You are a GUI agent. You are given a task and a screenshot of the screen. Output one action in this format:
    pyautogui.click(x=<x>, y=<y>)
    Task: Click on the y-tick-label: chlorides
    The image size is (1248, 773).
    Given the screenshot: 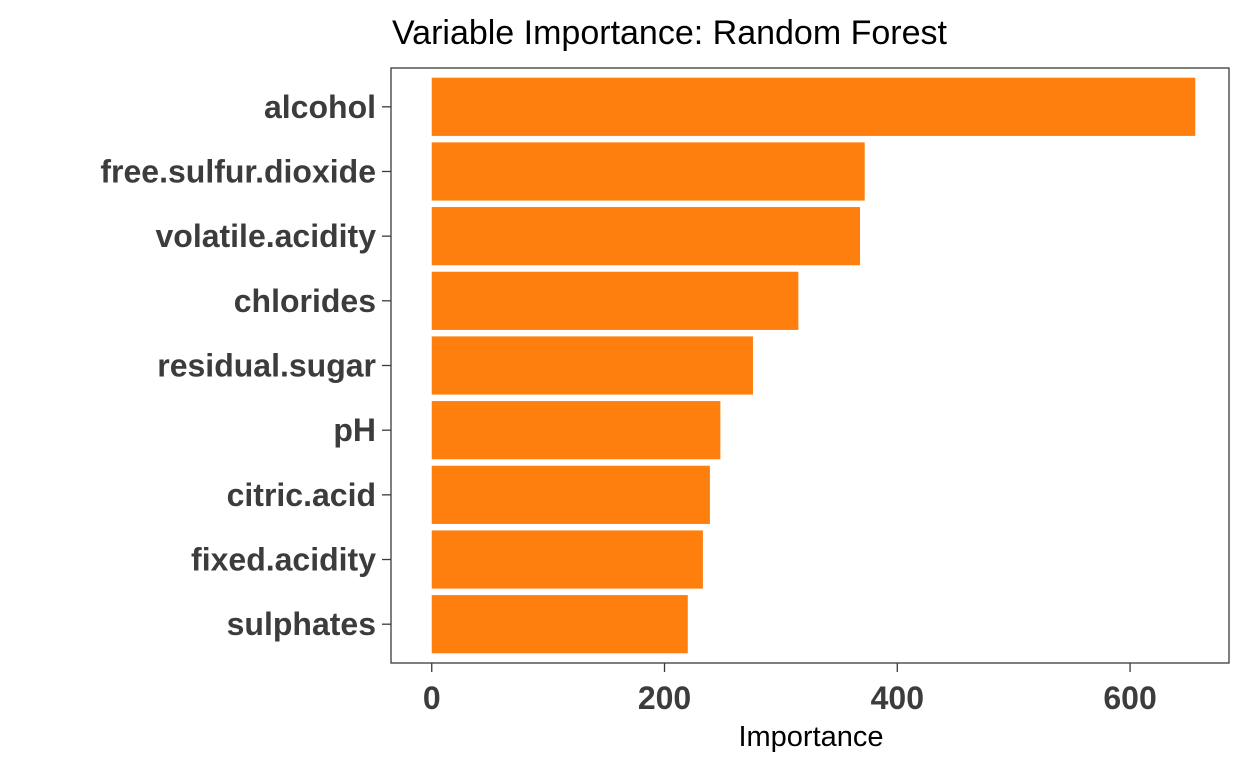 What is the action you would take?
    pyautogui.click(x=305, y=301)
    